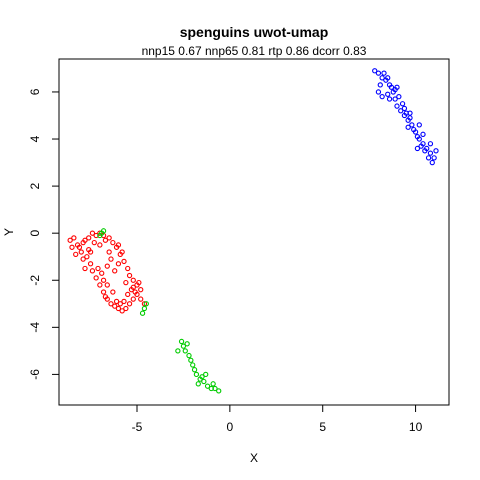 The image size is (480, 480). What do you see at coordinates (416, 427) in the screenshot?
I see `x-tick-label: 10` at bounding box center [416, 427].